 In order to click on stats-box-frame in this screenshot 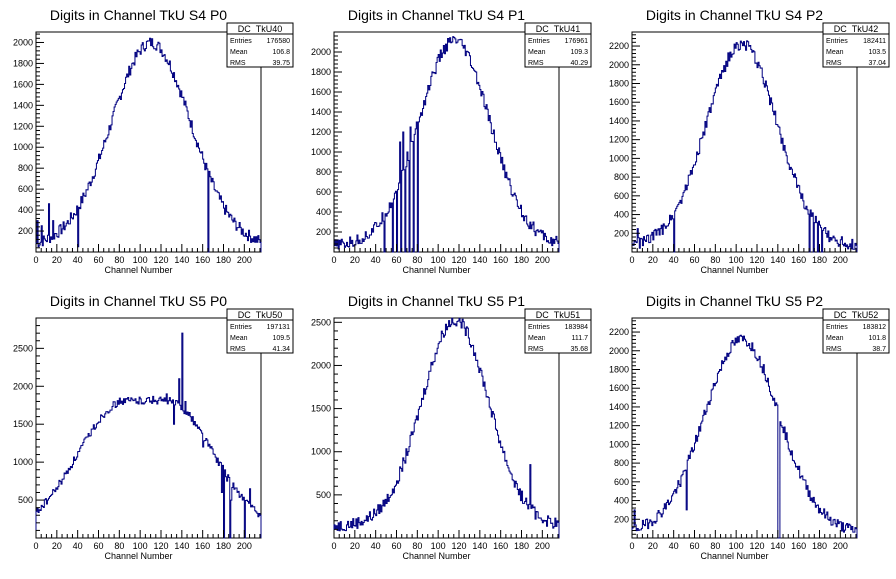, I will do `click(856, 45)`.